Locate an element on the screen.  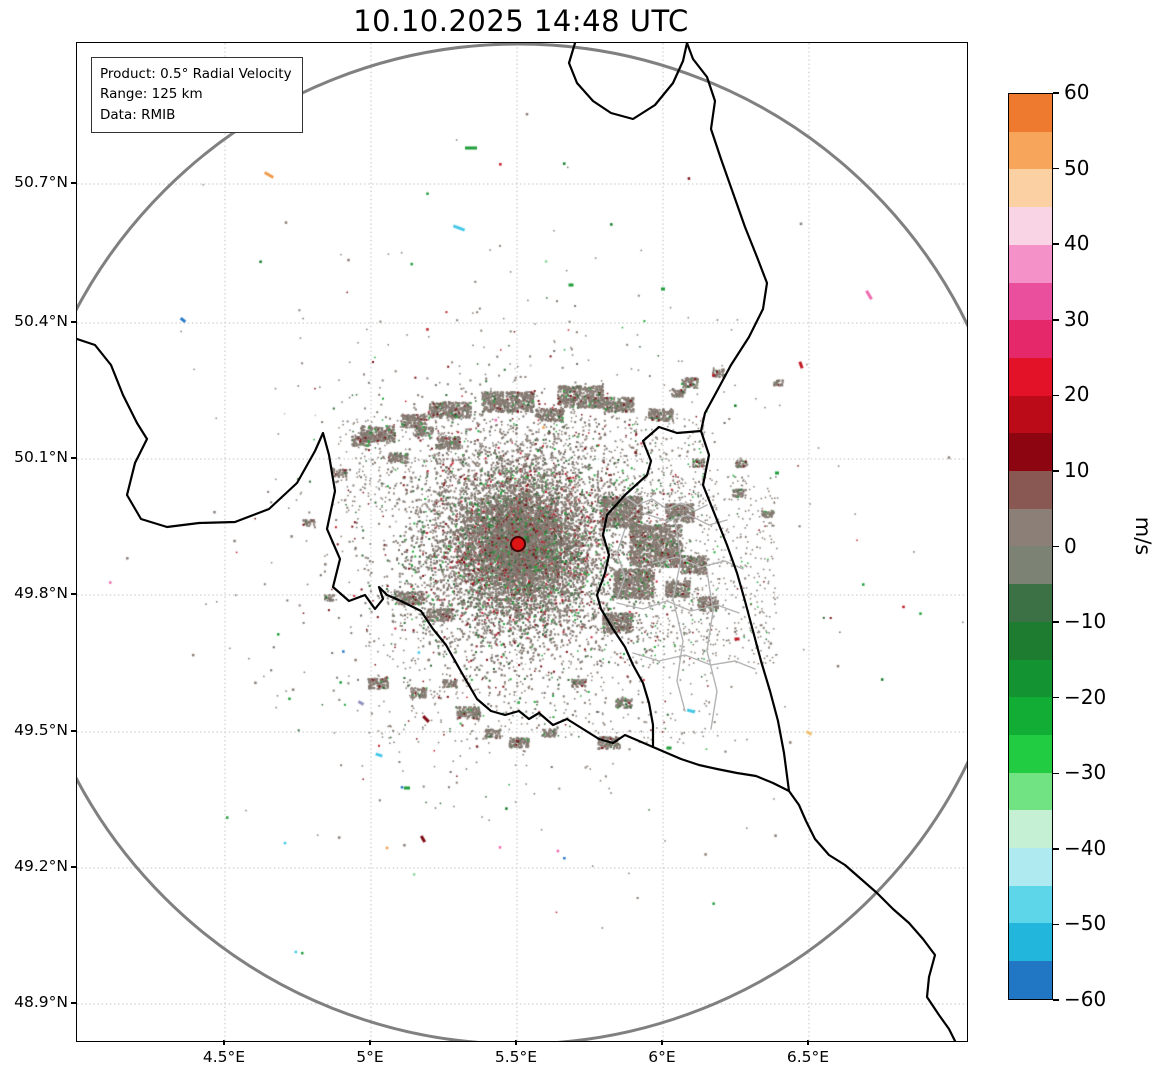
range-line: Range: 125 km is located at coordinates (151, 94).